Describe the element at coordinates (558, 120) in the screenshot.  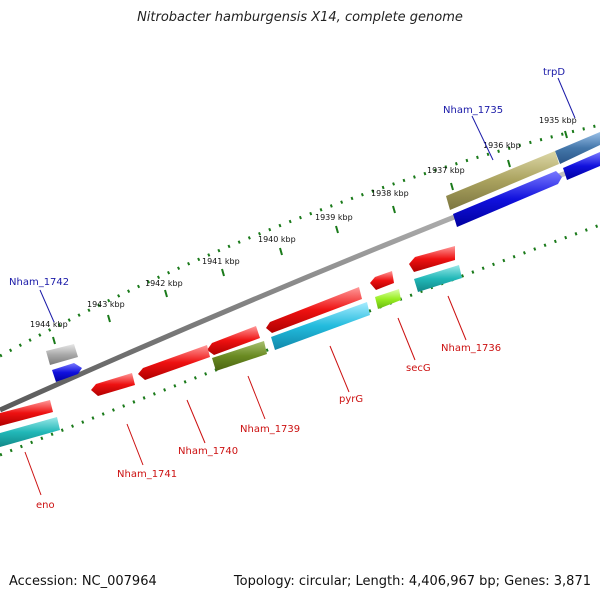
I see `tick-label-1935: 1935 kbp` at that location.